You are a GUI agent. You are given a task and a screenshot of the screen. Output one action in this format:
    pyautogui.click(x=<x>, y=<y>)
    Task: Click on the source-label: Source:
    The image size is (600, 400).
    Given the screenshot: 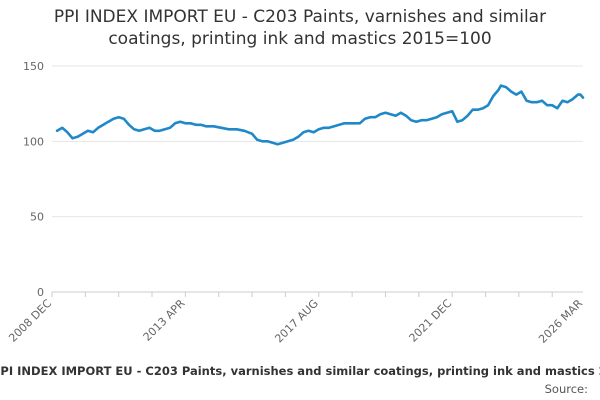 What is the action you would take?
    pyautogui.click(x=566, y=389)
    